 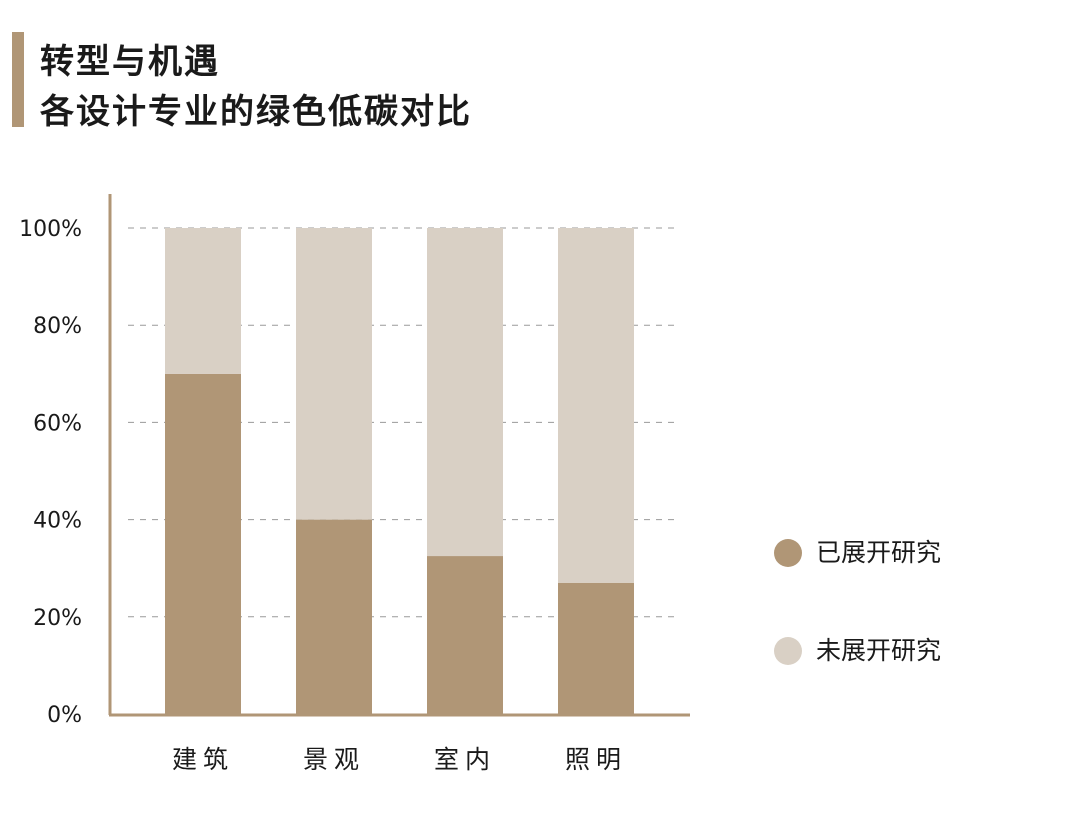 What do you see at coordinates (879, 650) in the screenshot?
I see `legend-label-not-researched: 未展开研究` at bounding box center [879, 650].